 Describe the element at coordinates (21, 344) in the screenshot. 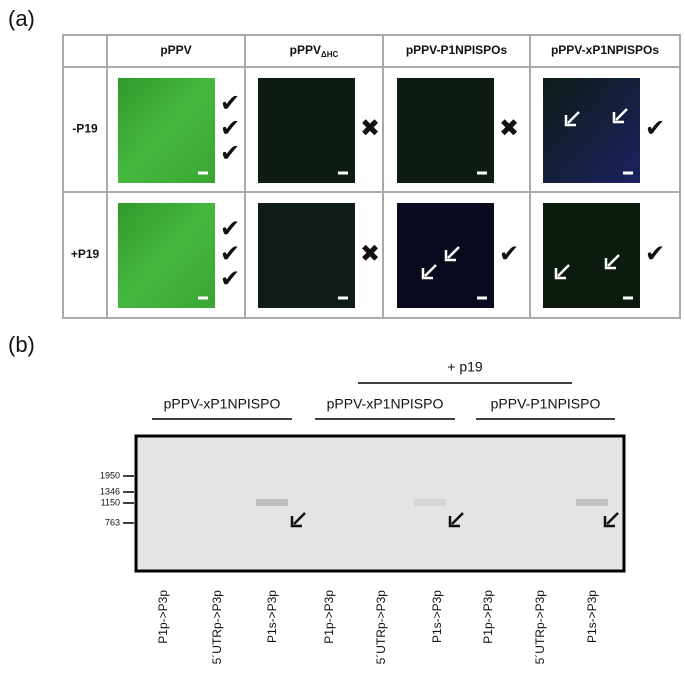

I see `panel-label: (b)` at that location.